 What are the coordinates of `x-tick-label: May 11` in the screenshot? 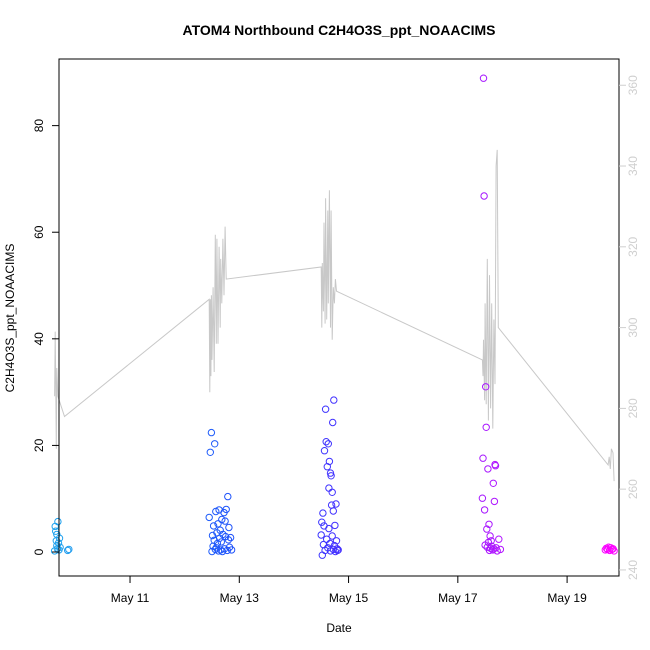 It's located at (130, 598).